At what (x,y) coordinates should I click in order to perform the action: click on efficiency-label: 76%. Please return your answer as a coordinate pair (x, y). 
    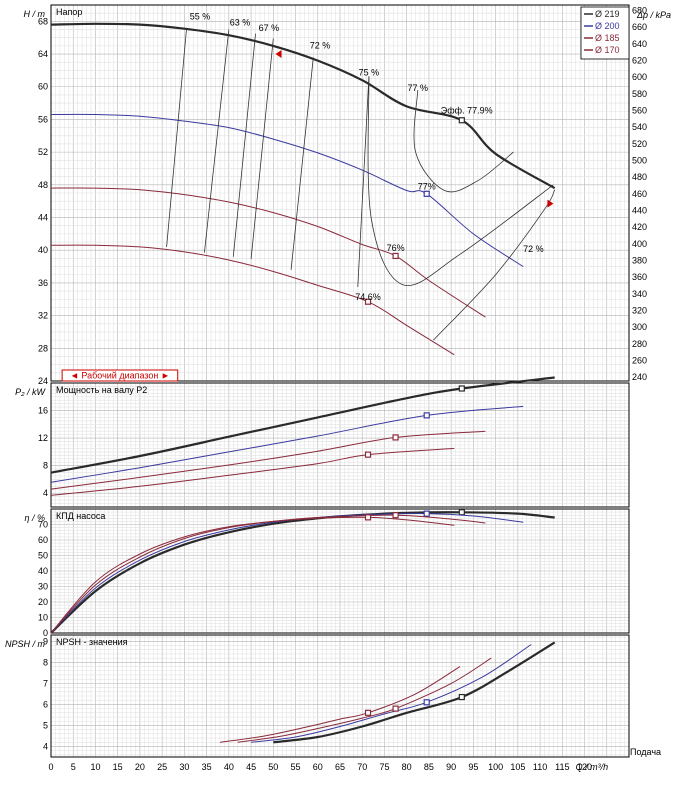
    Looking at the image, I should click on (396, 248).